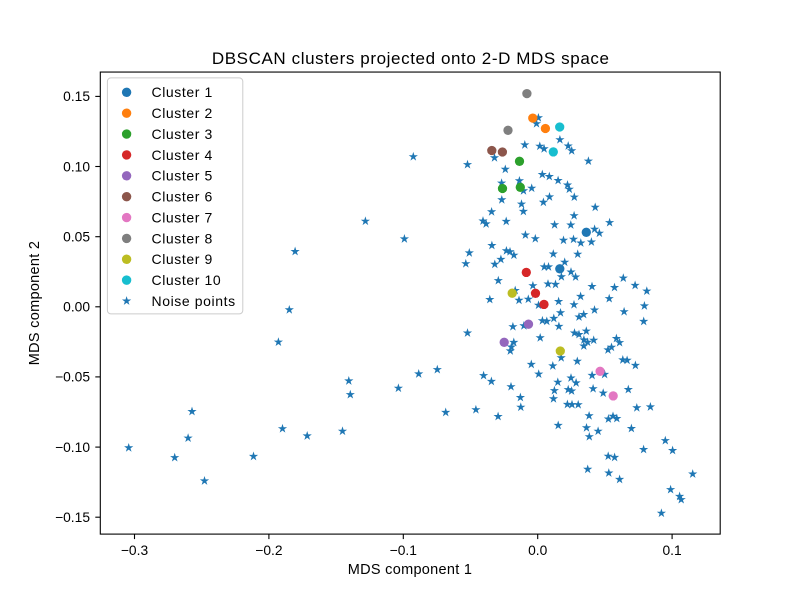 Image resolution: width=800 pixels, height=605 pixels. What do you see at coordinates (182, 197) in the screenshot?
I see `svg-text: Cluster 6` at bounding box center [182, 197].